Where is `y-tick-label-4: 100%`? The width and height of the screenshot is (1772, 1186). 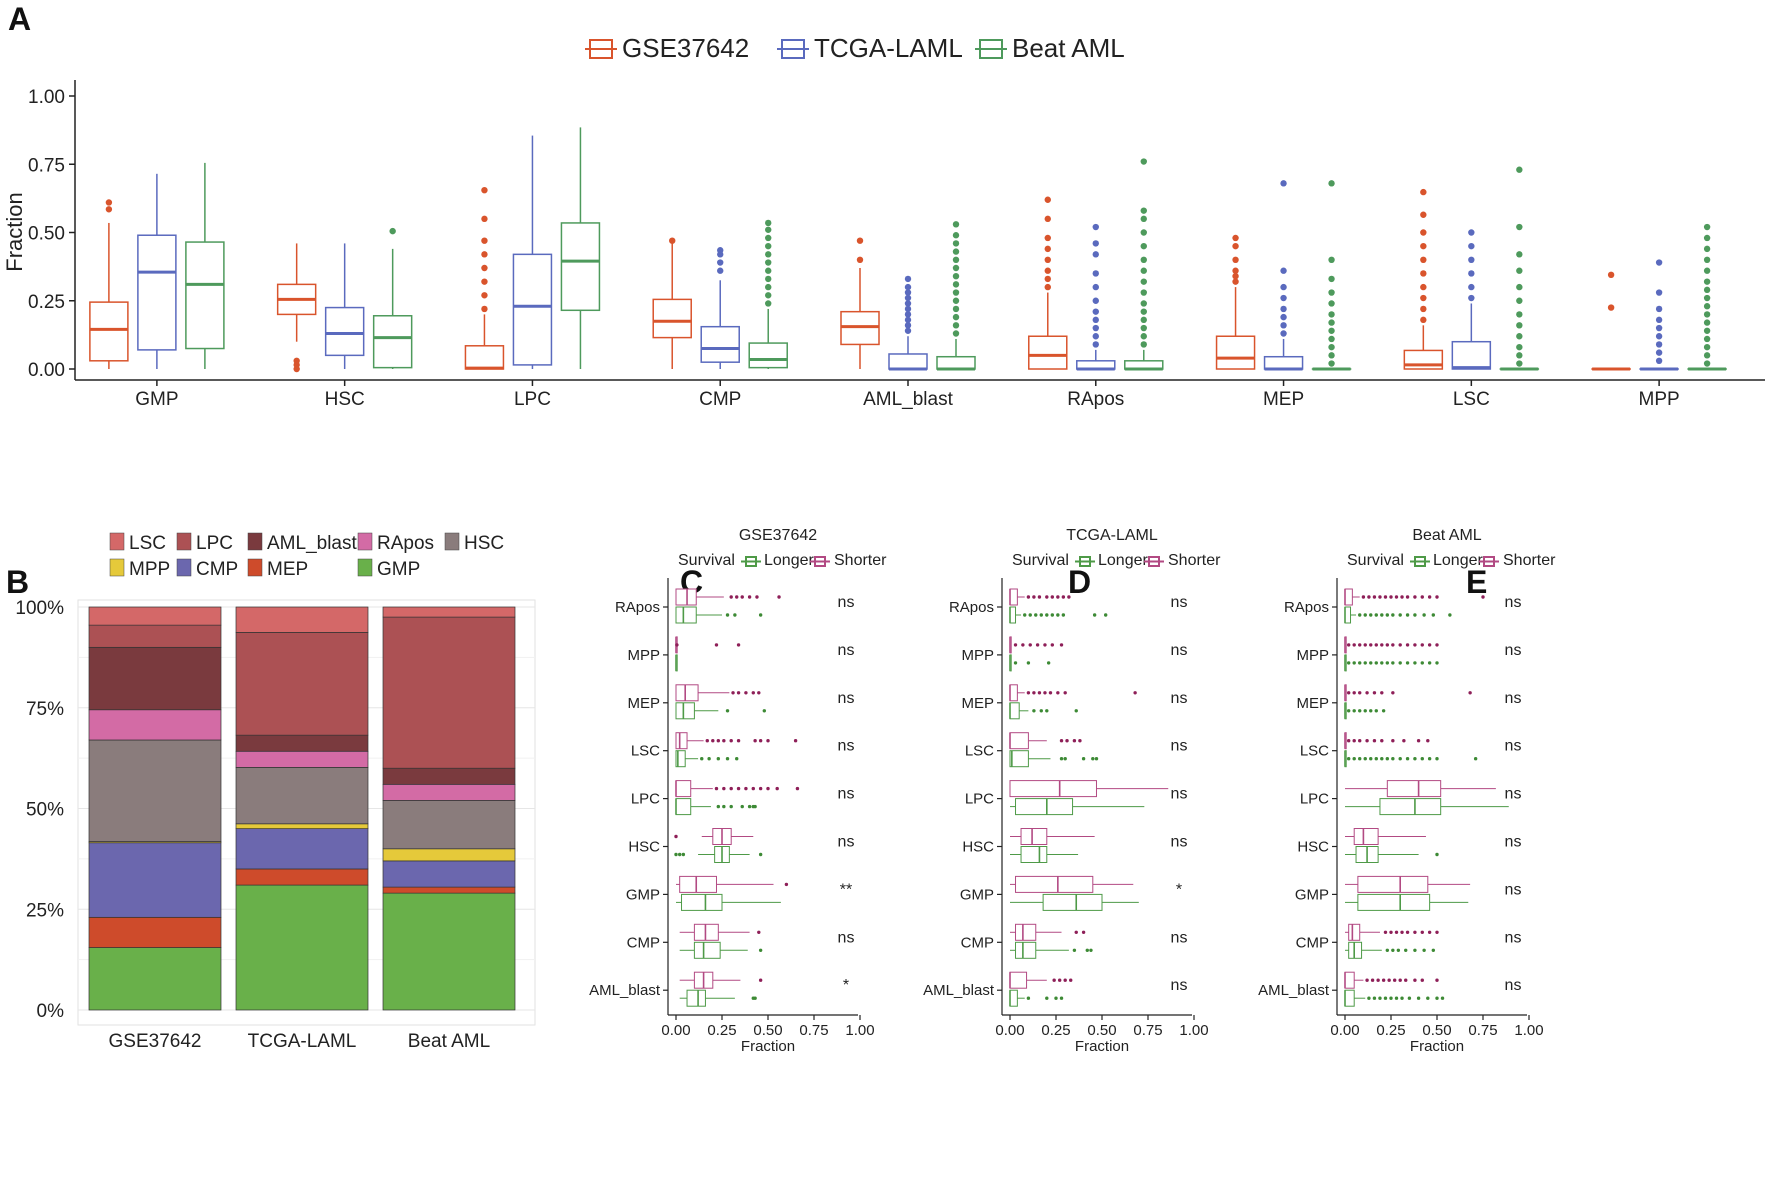
y-tick-label-4: 100% is located at coordinates (39, 608).